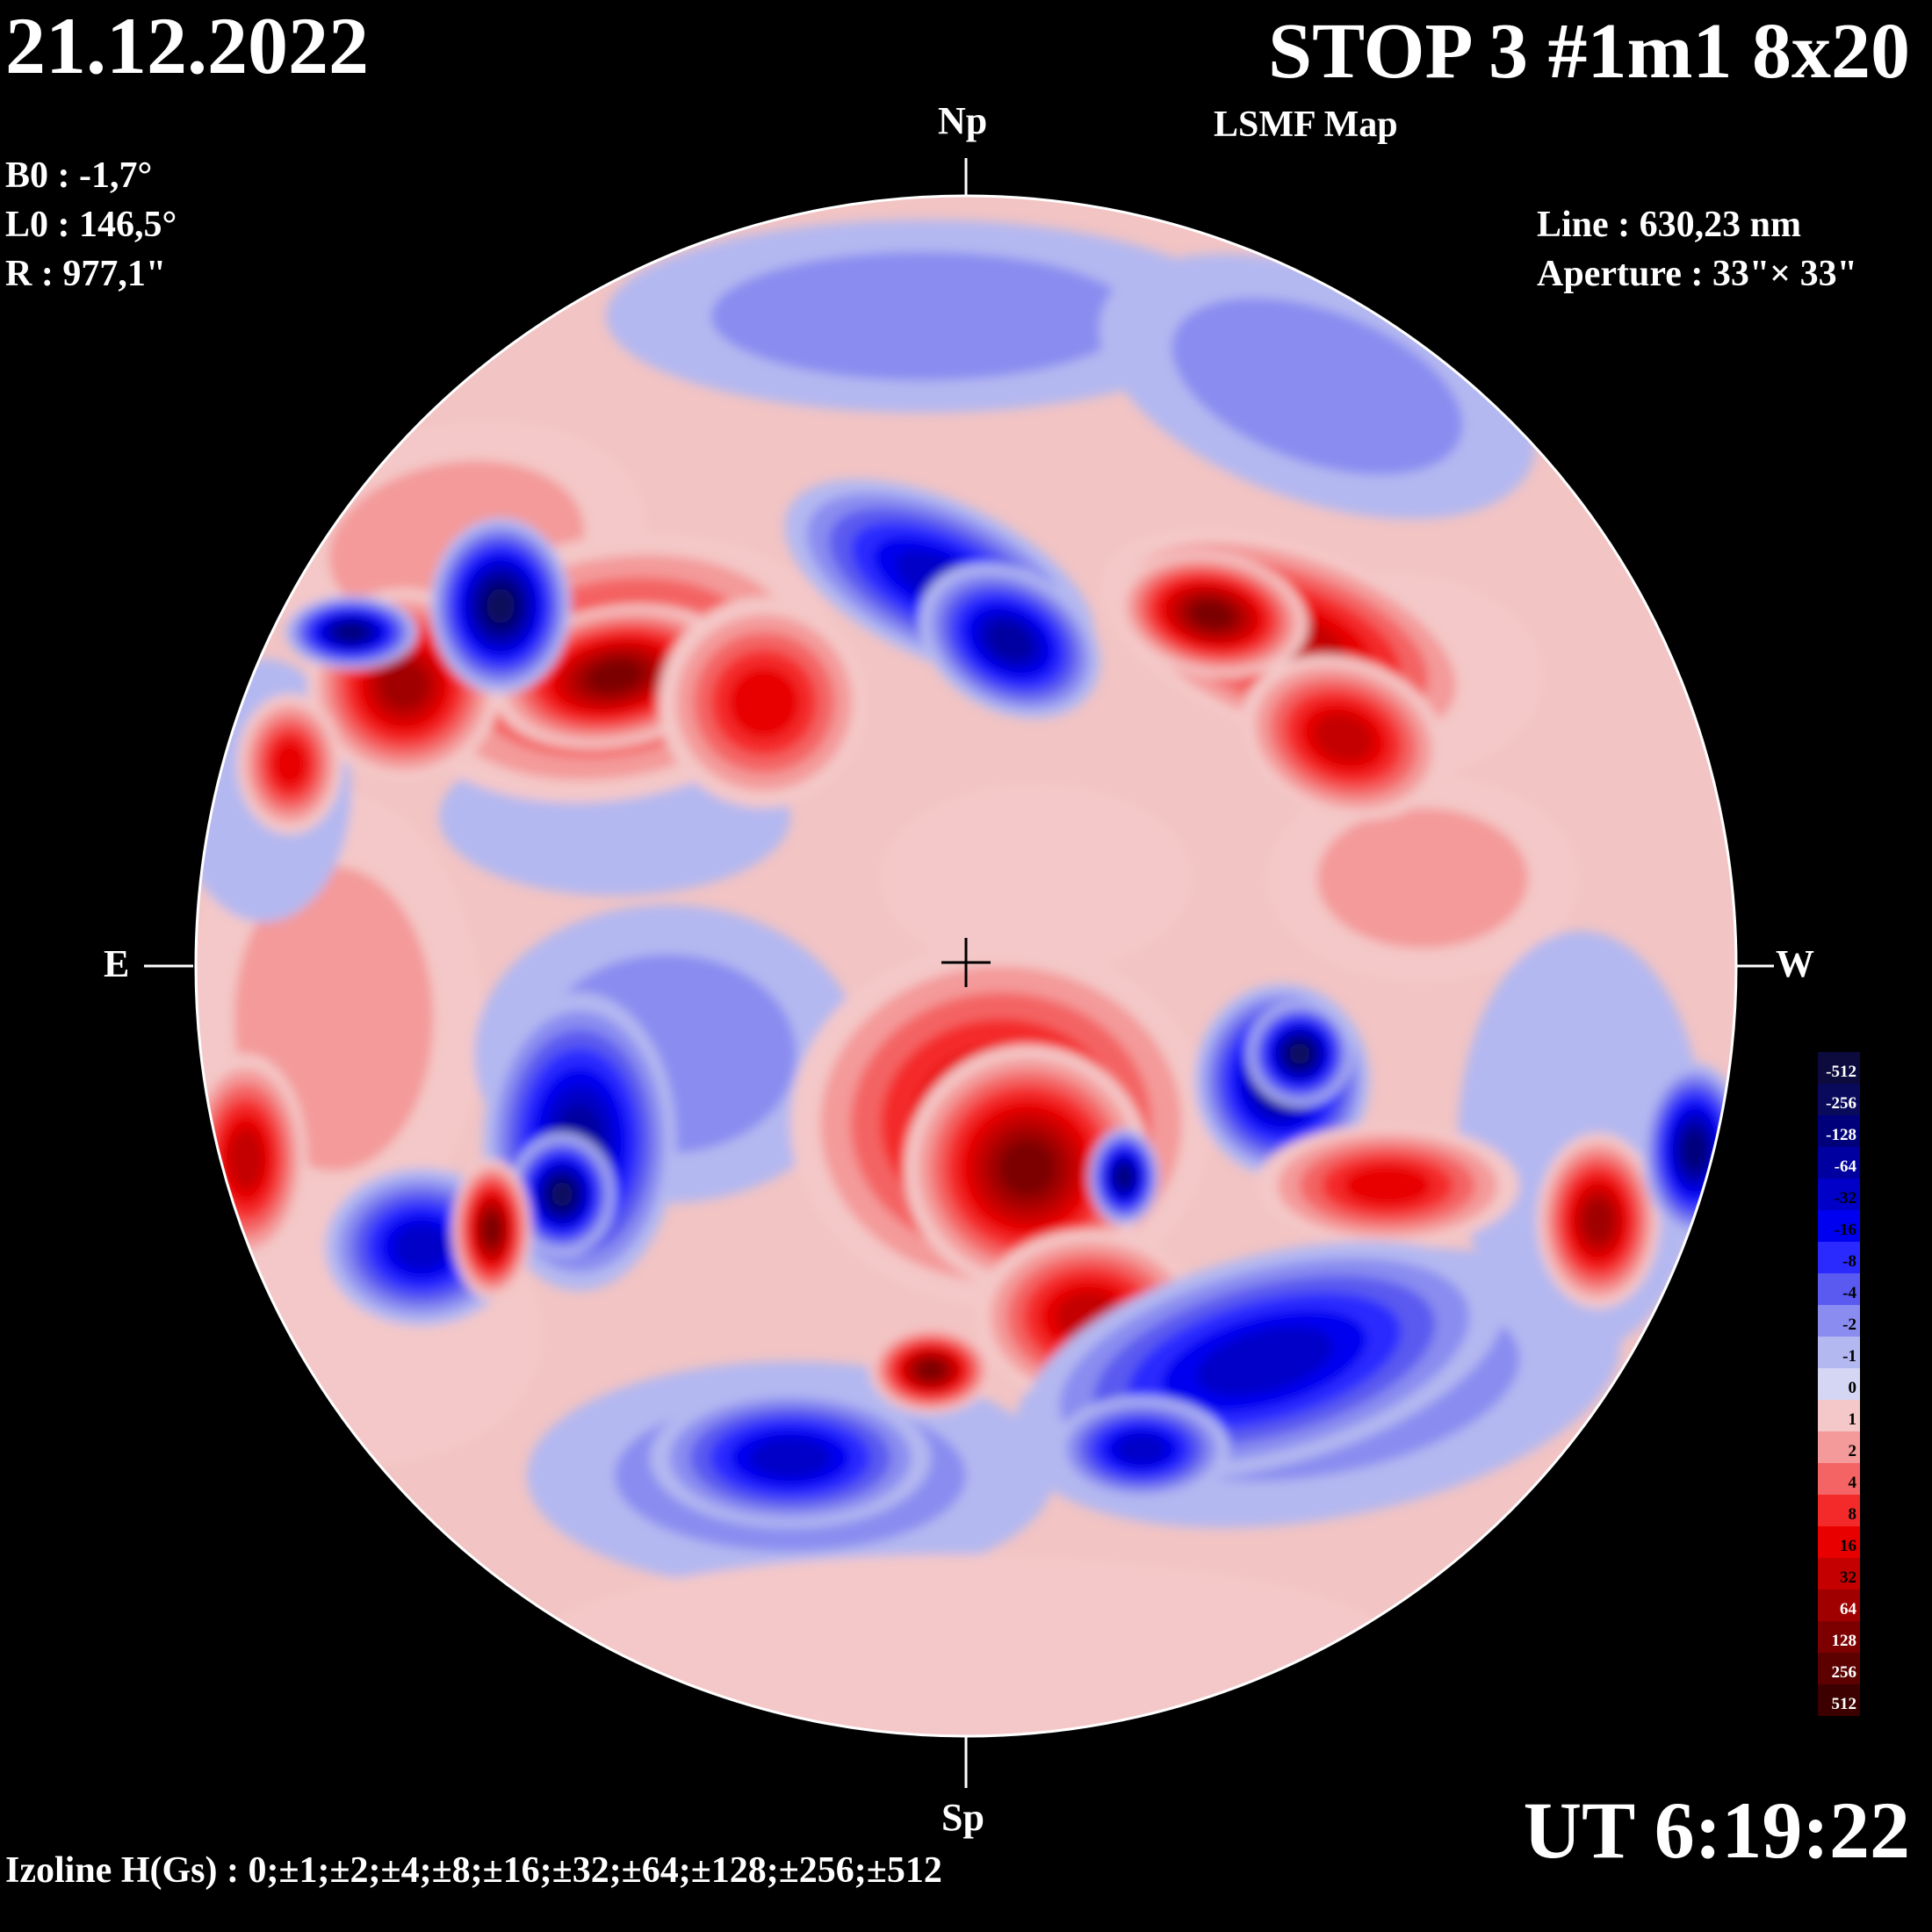 The height and width of the screenshot is (1932, 1932). I want to click on legend-label: -8, so click(1849, 1262).